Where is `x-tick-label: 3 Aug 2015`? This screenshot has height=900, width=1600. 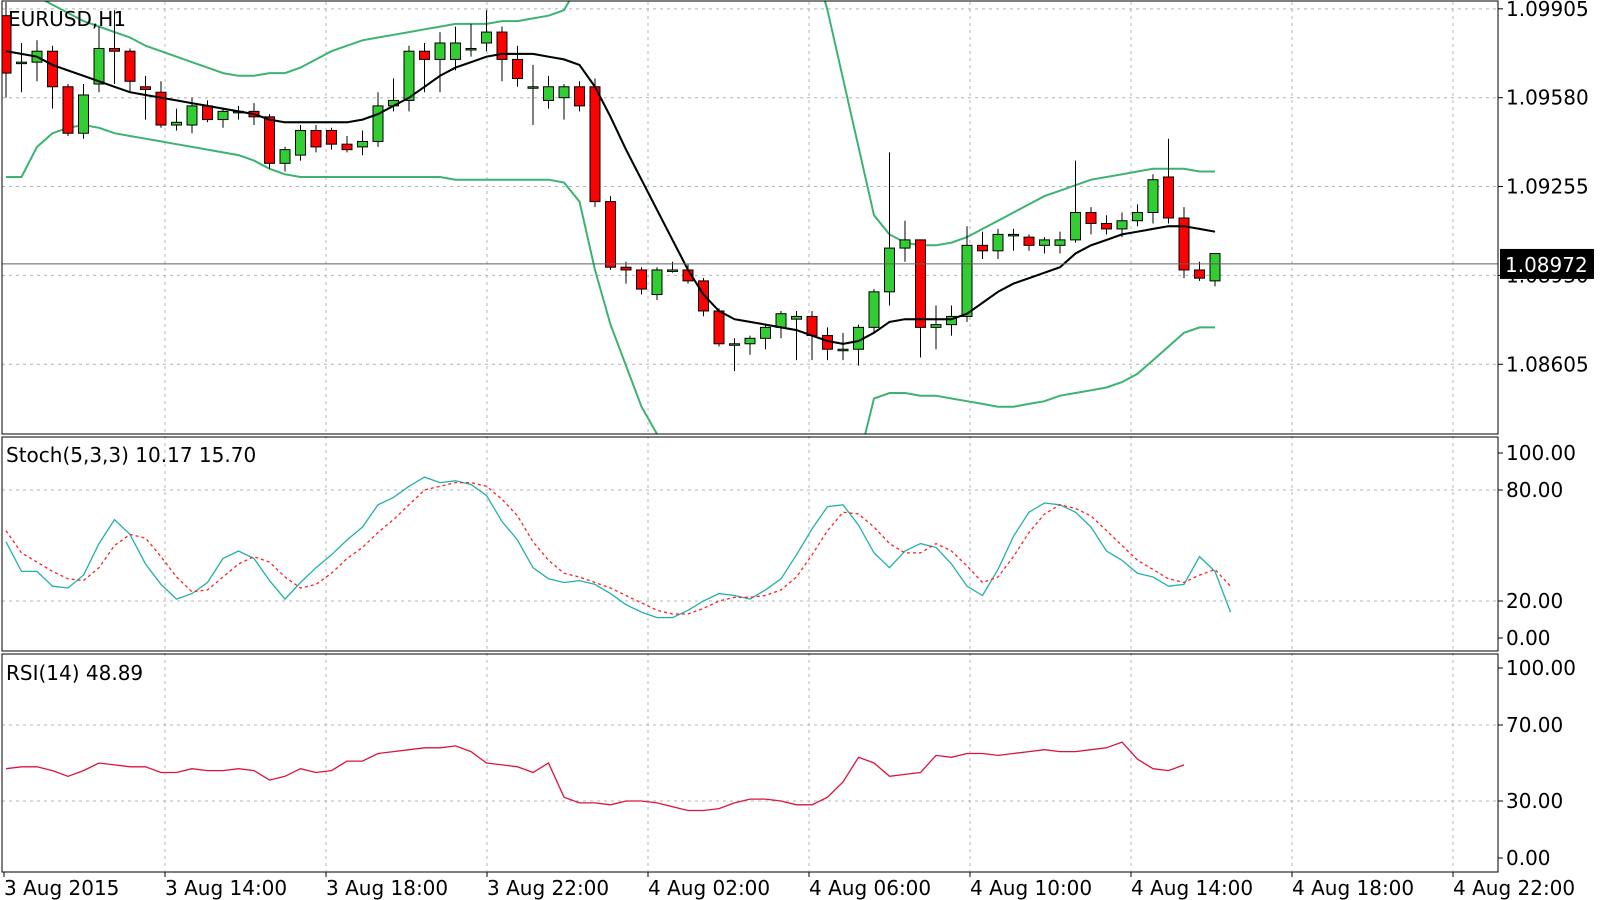
x-tick-label: 3 Aug 2015 is located at coordinates (61, 888).